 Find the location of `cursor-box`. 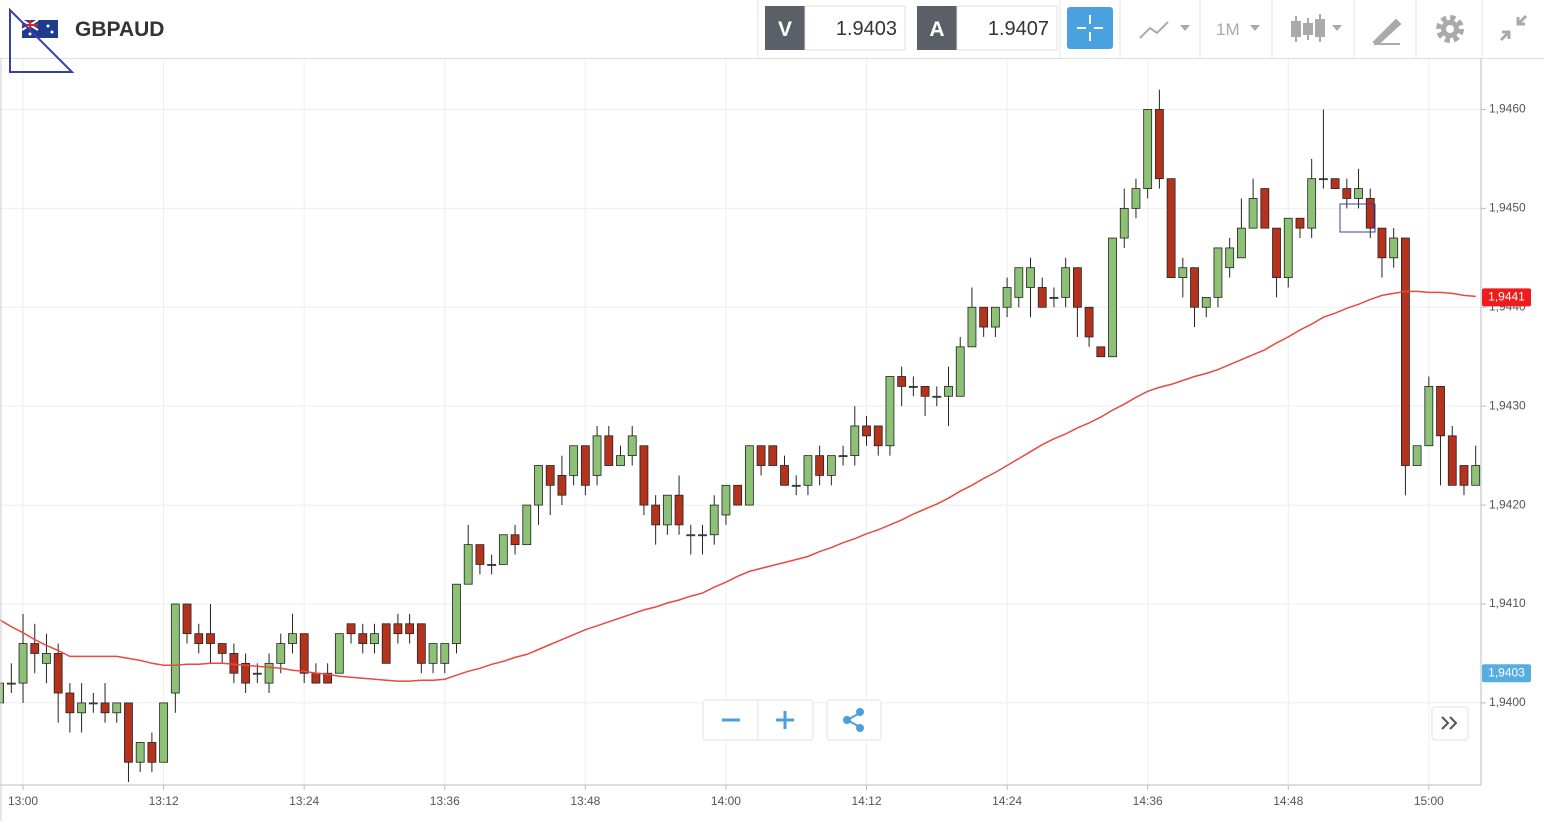

cursor-box is located at coordinates (1357, 218).